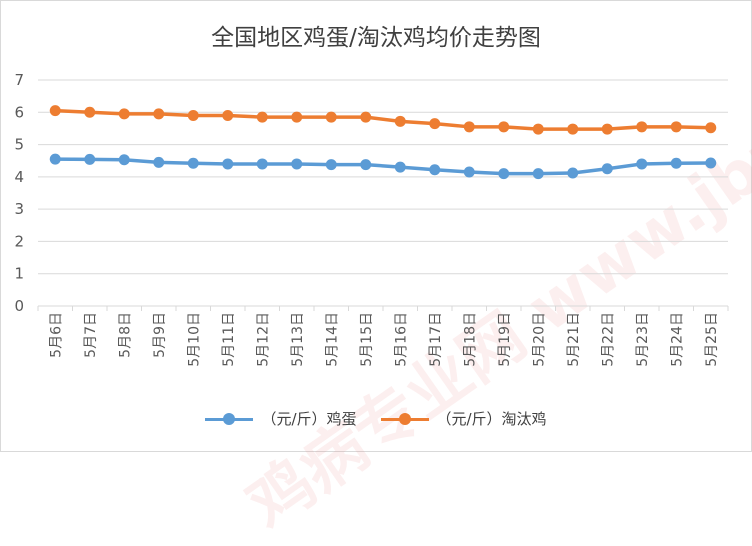 The height and width of the screenshot is (546, 752). Describe the element at coordinates (677, 339) in the screenshot. I see `x-tick-label: 5月24日` at that location.